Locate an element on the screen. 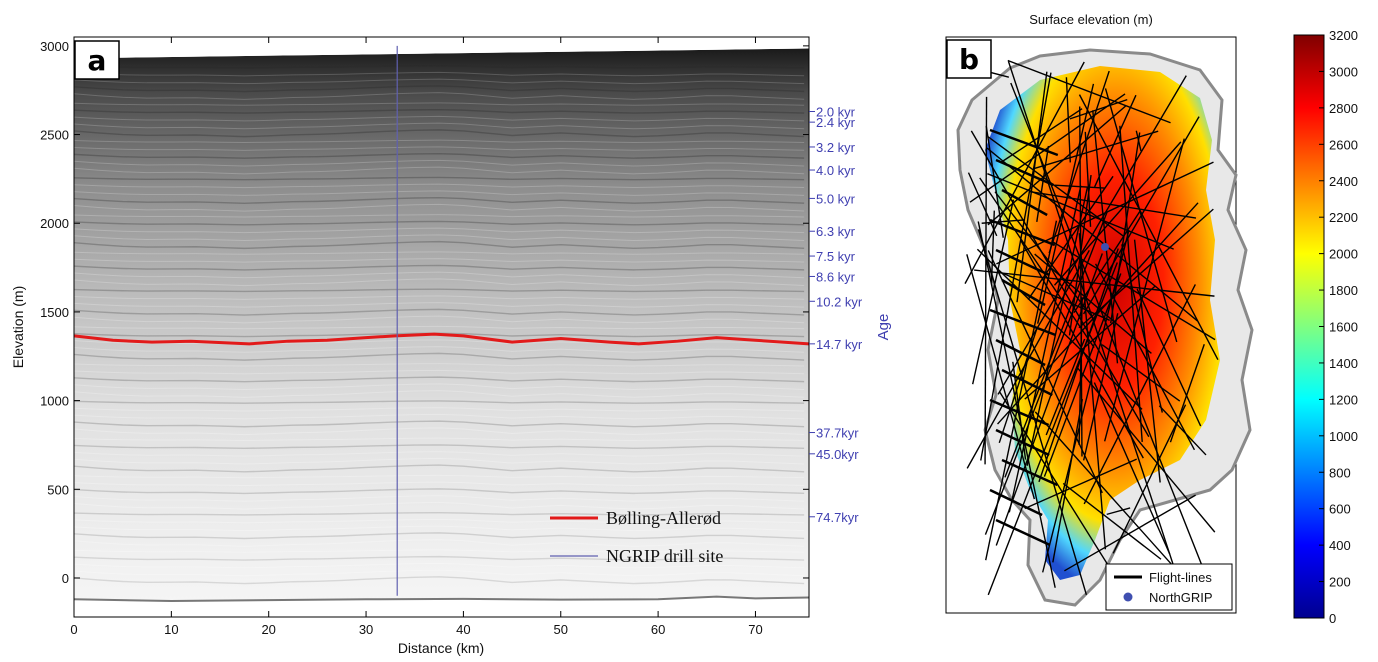  legend-label-flight-lines: Flight-lines is located at coordinates (1180, 577).